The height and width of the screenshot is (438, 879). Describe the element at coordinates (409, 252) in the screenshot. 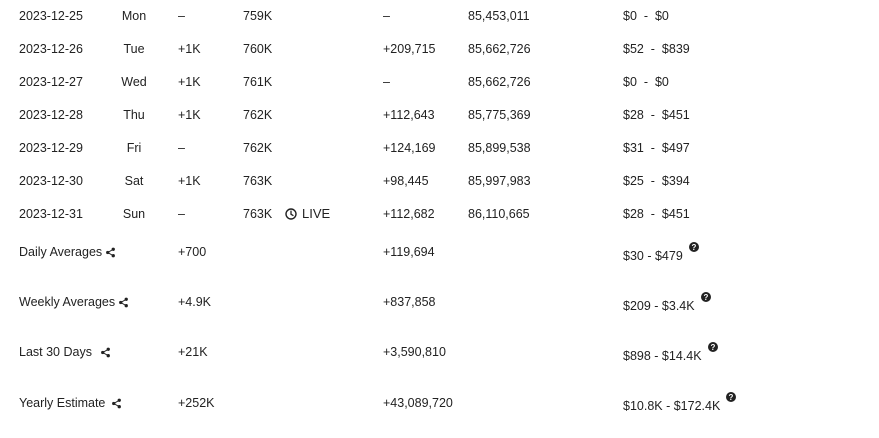

I see `summary-view-change: +119,694` at that location.